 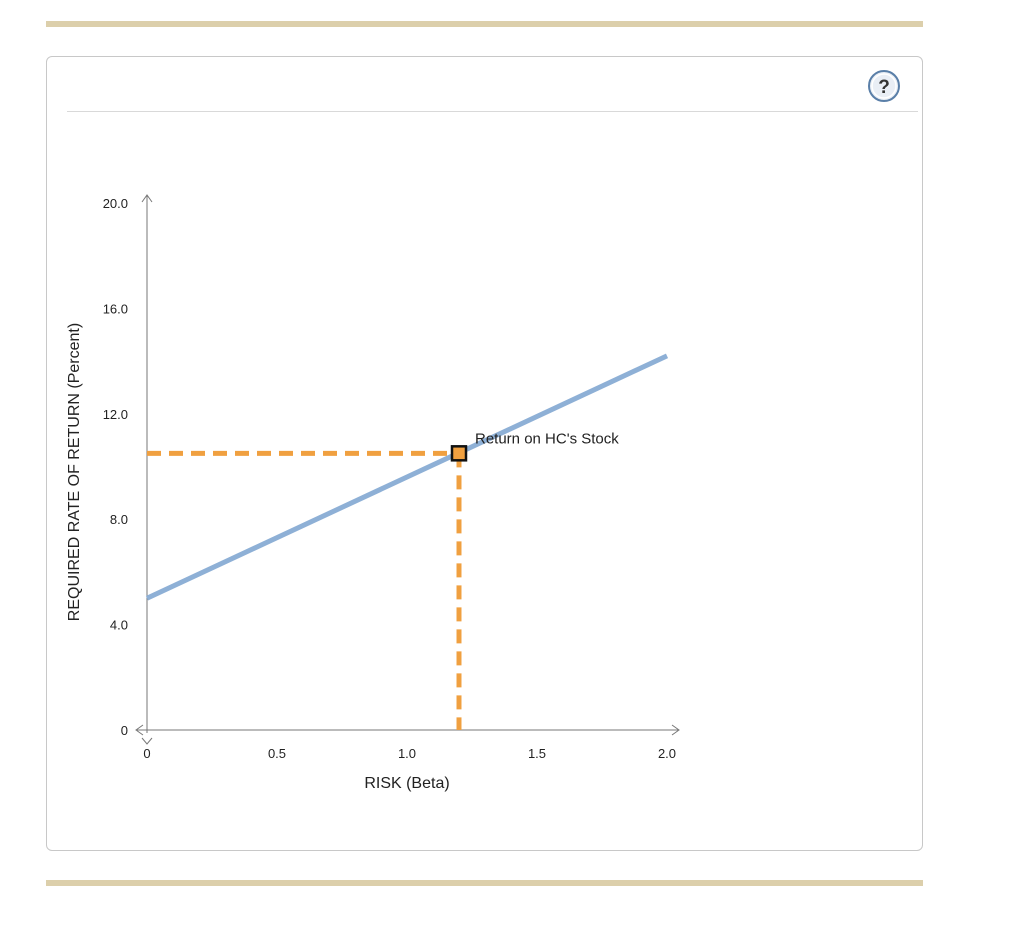 I want to click on stock-point, so click(x=459, y=453).